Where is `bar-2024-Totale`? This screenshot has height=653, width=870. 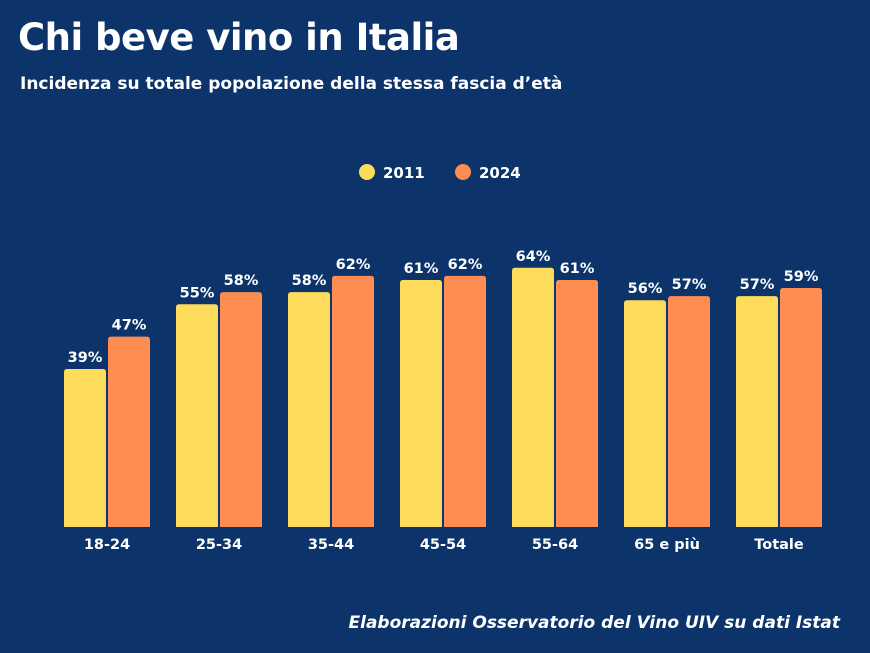 bar-2024-Totale is located at coordinates (801, 407).